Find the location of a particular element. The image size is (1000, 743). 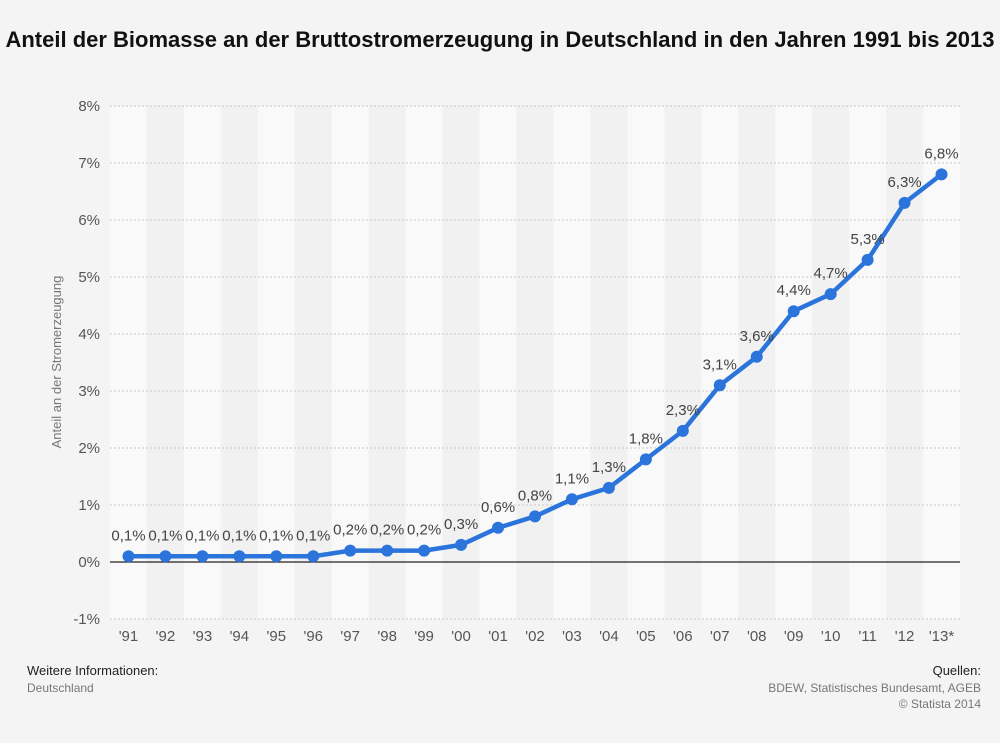

y-tick-label: -1% is located at coordinates (86, 619).